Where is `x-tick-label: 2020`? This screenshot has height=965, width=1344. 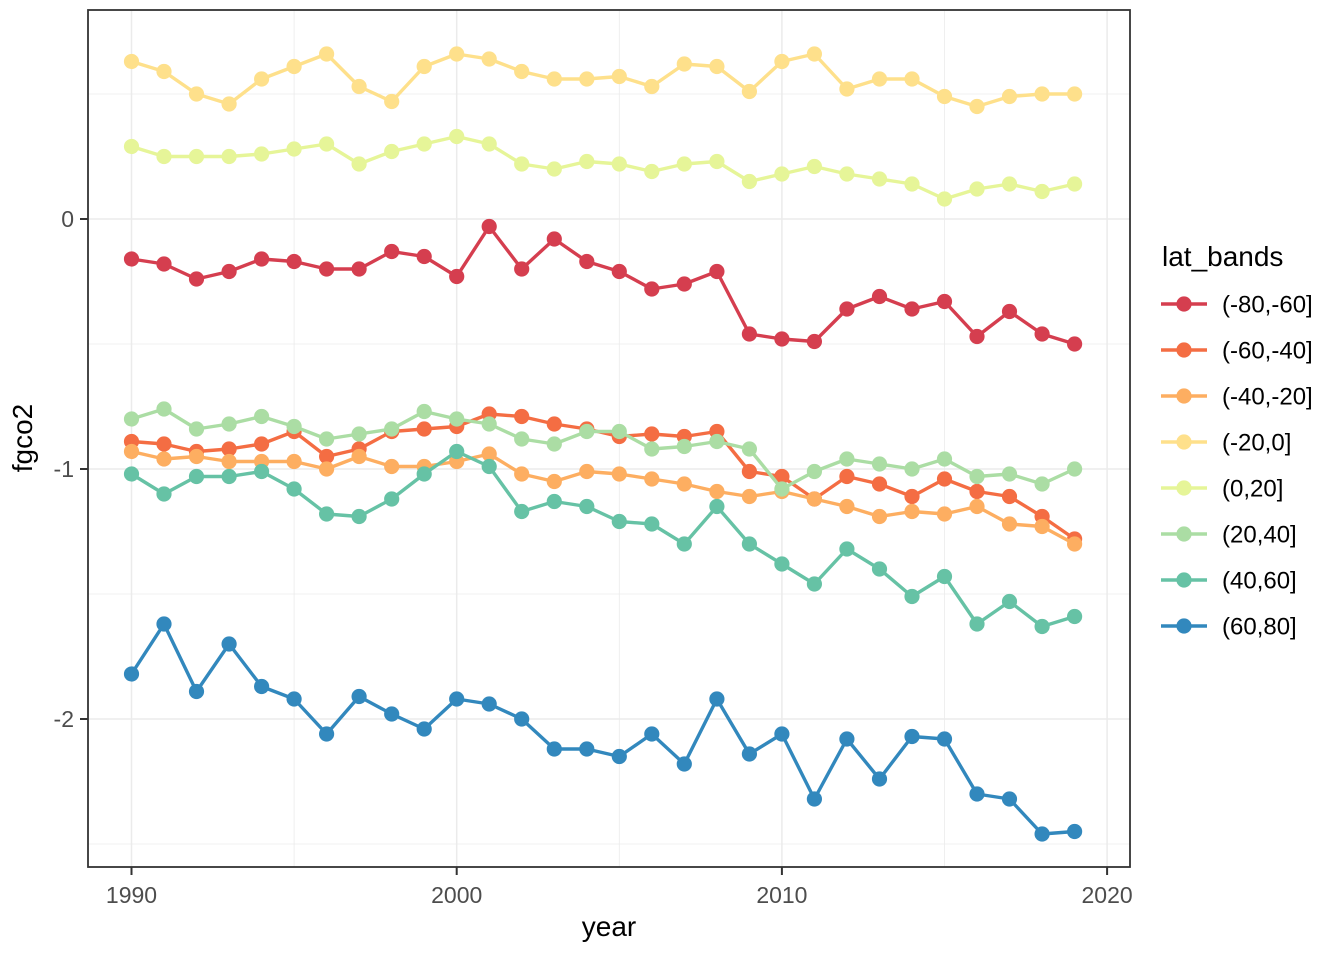
x-tick-label: 2020 is located at coordinates (1107, 895).